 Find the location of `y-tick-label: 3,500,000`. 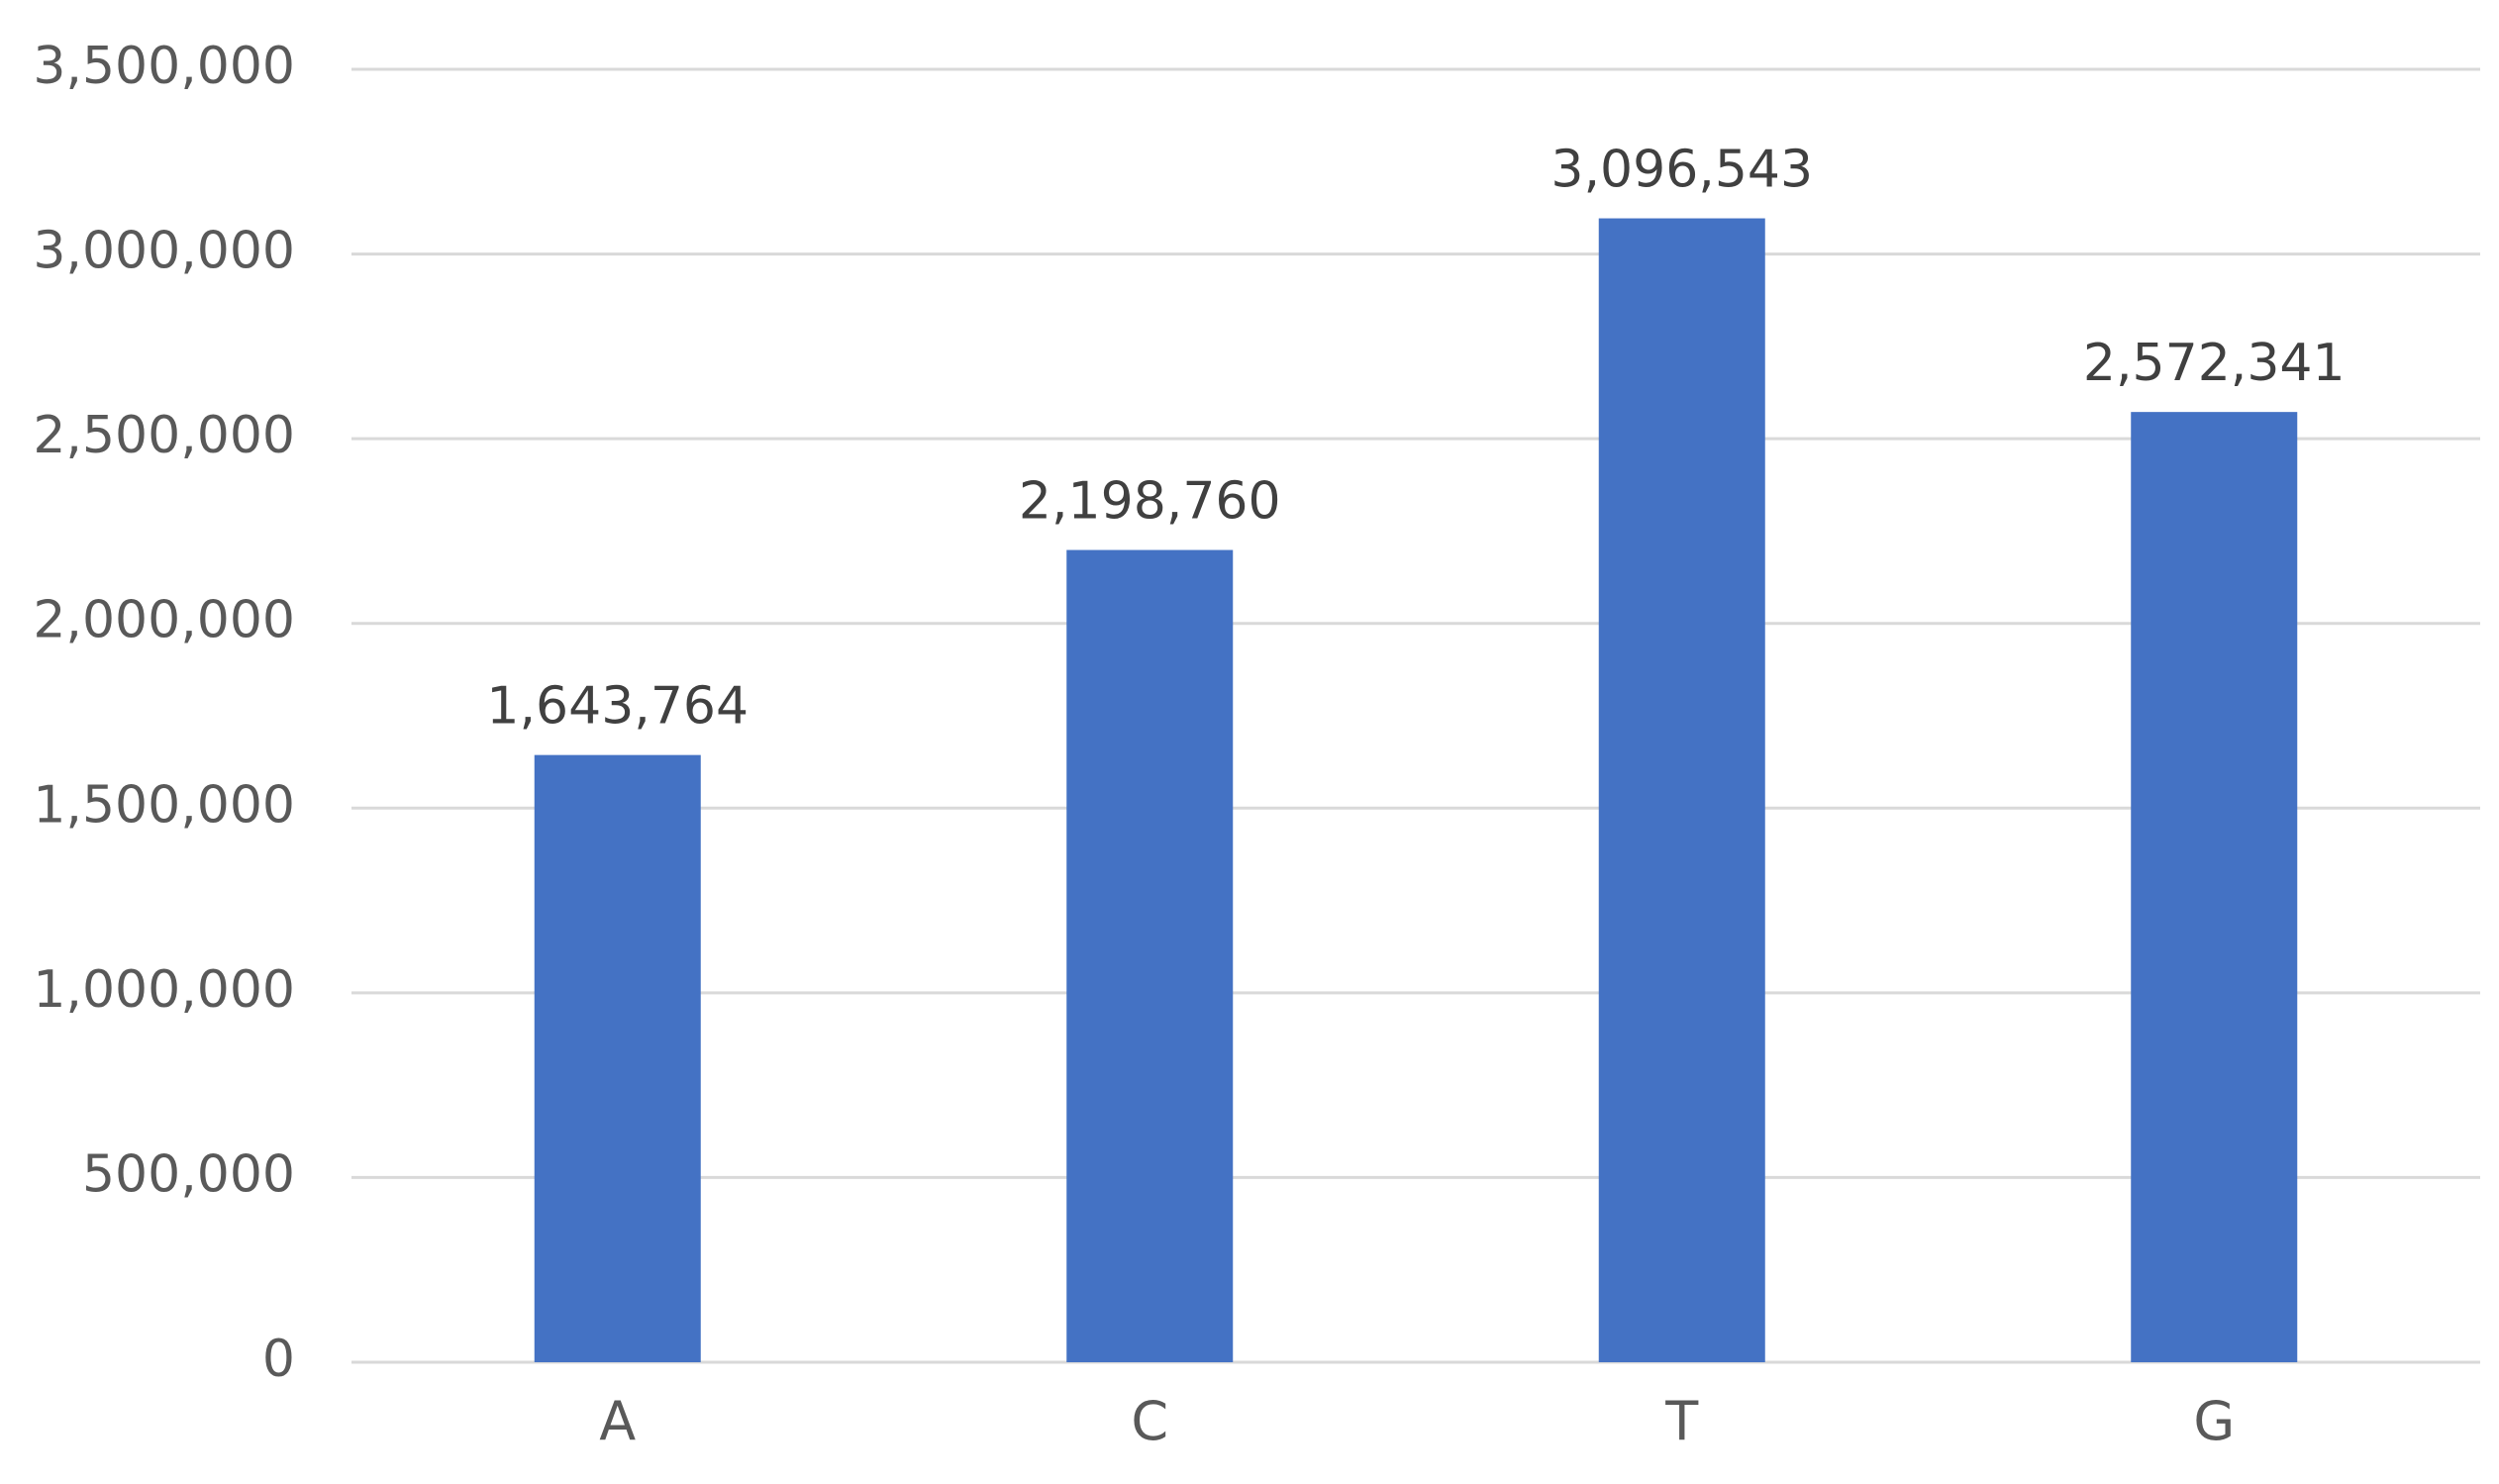

y-tick-label: 3,500,000 is located at coordinates (164, 66).